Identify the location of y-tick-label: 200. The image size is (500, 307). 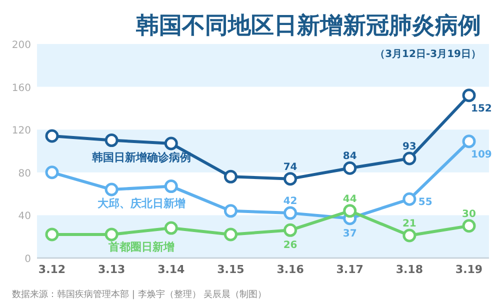
(21, 45).